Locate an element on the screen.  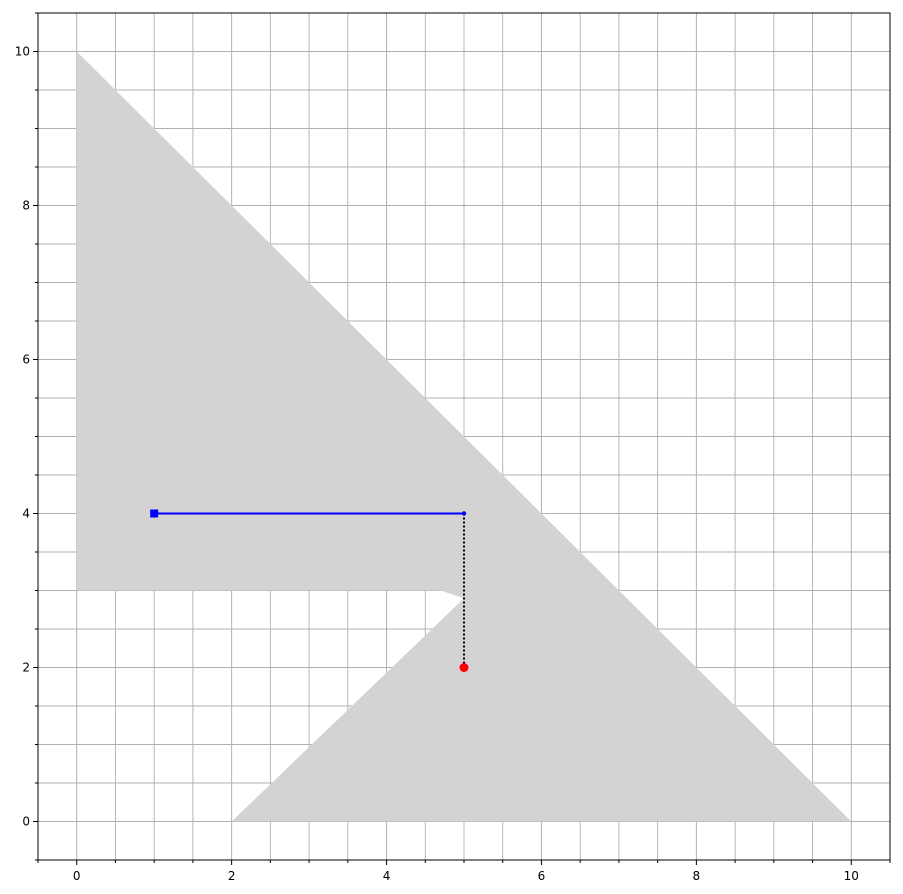
y-tick-label: 6 is located at coordinates (26, 360).